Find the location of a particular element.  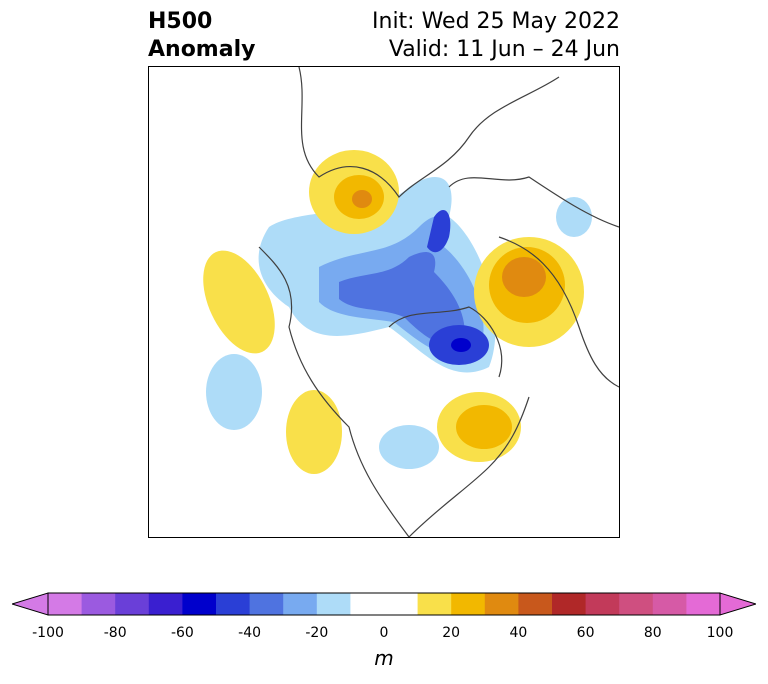

valid-range: Valid: 11 Jun – 24 Jun is located at coordinates (504, 49).